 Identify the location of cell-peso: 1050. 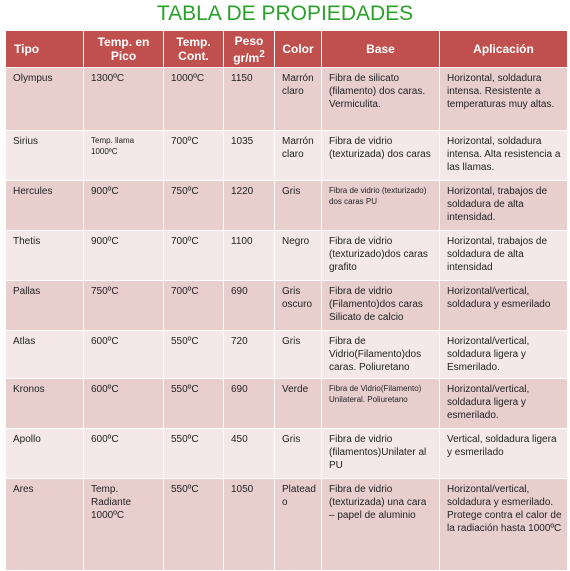
(249, 524).